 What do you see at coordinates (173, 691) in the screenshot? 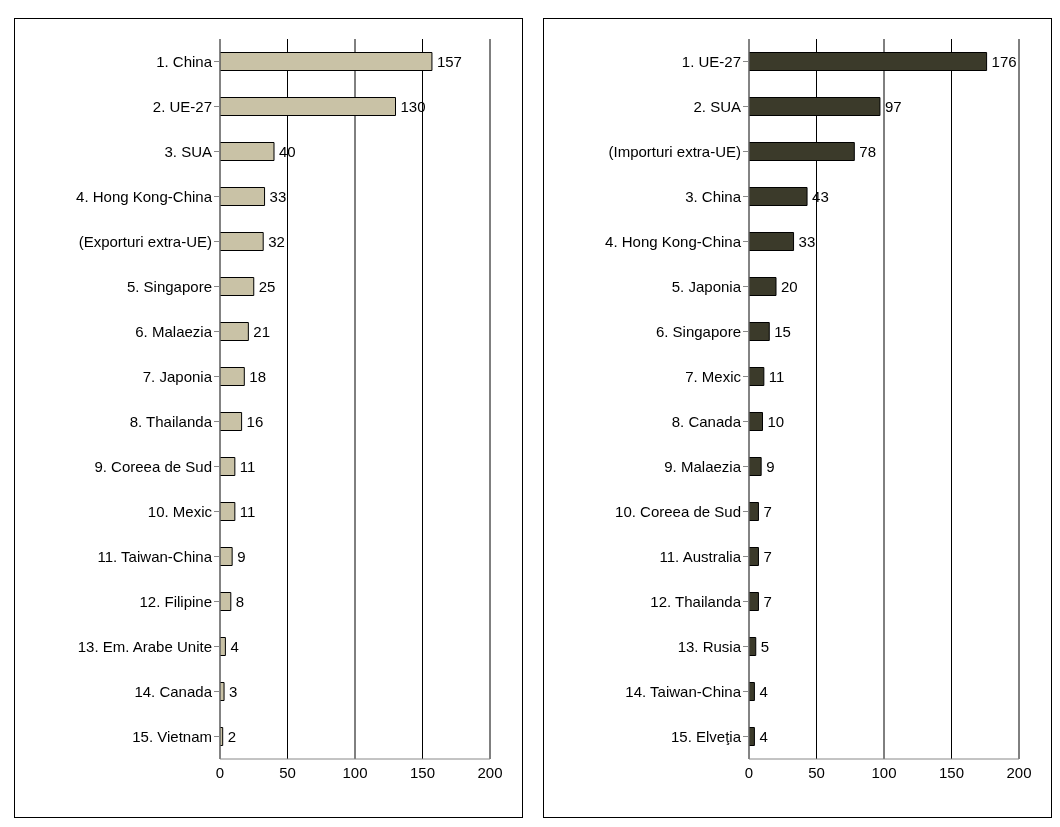
I see `y-tick-label: 14. Canada` at bounding box center [173, 691].